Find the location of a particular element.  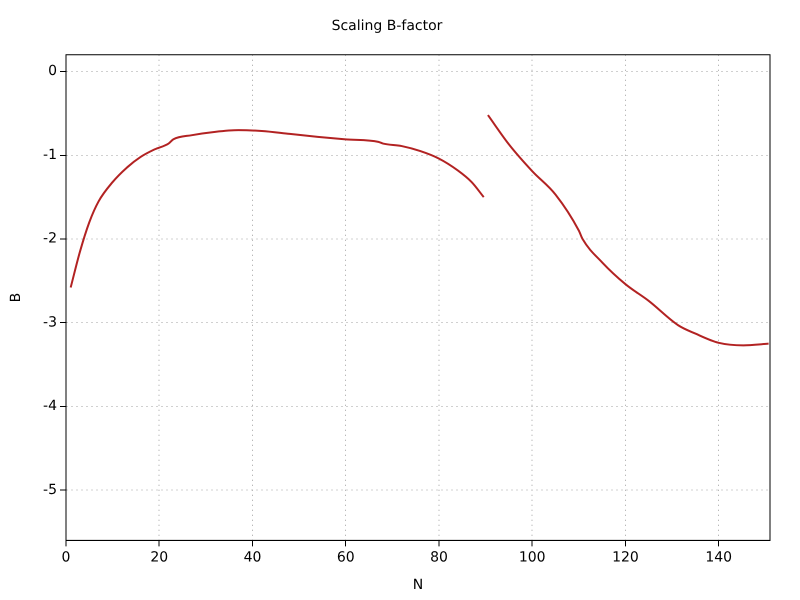

y-tick-label: -5 is located at coordinates (50, 490).